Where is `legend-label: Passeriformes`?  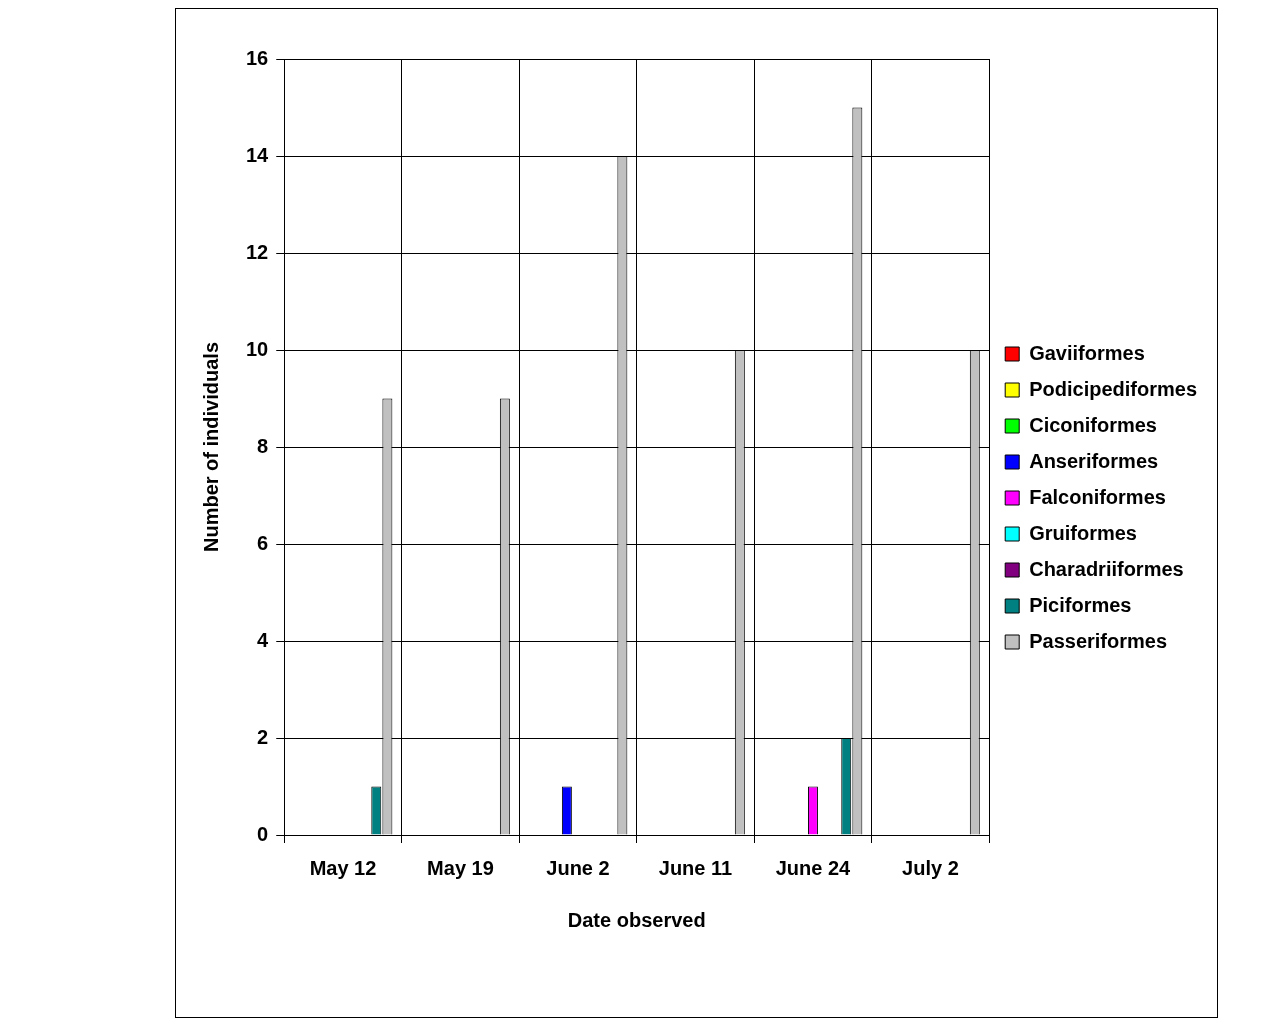 legend-label: Passeriformes is located at coordinates (1098, 640).